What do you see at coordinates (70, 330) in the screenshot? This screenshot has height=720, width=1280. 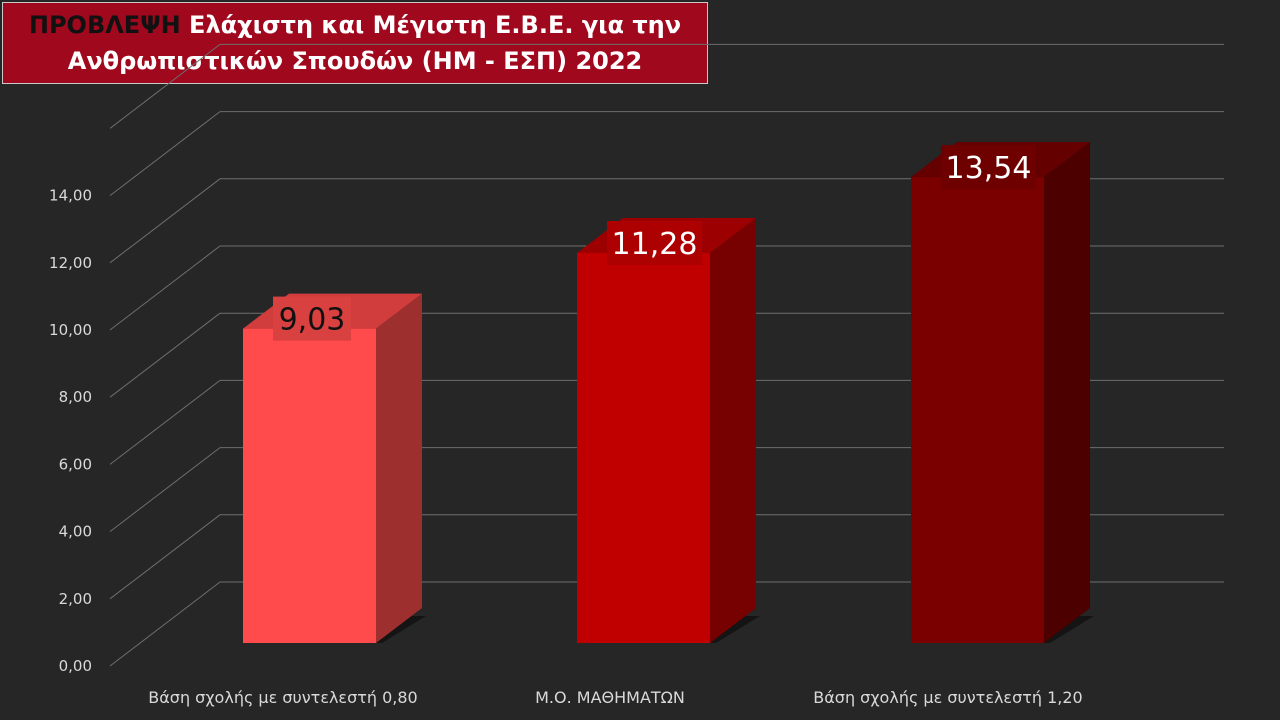 I see `y-tick-label: 10,00` at bounding box center [70, 330].